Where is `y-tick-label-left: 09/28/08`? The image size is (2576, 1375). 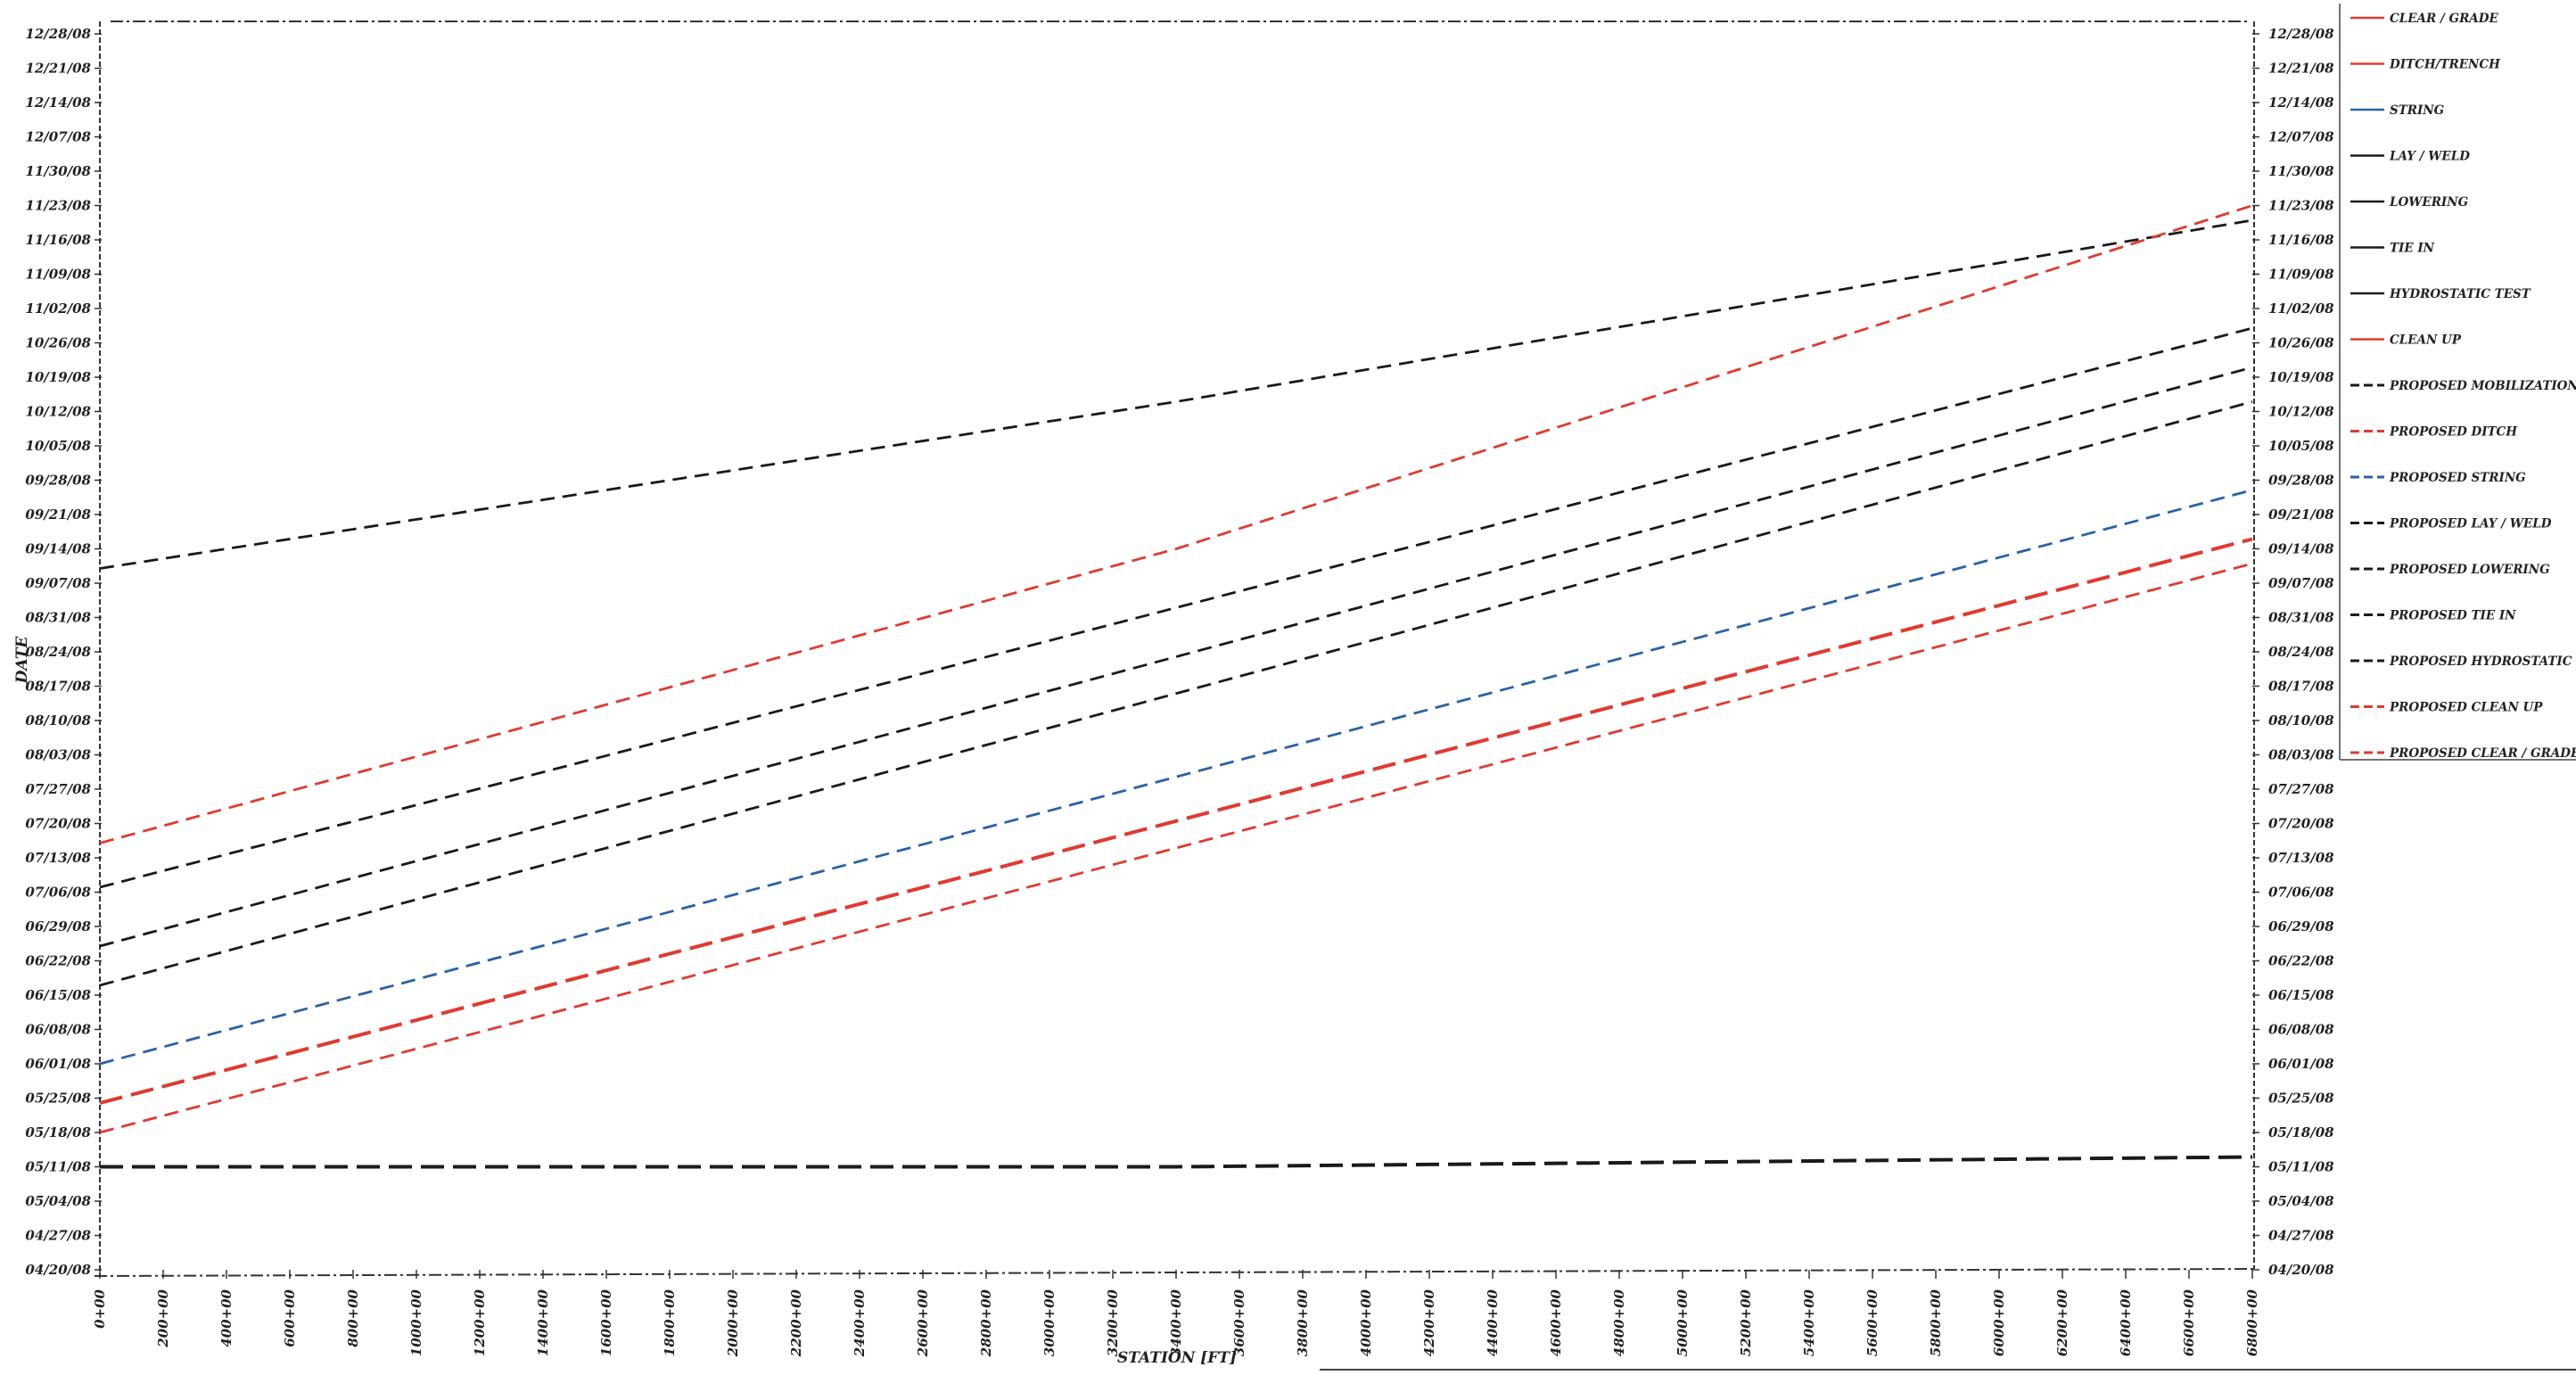
y-tick-label-left: 09/28/08 is located at coordinates (58, 481).